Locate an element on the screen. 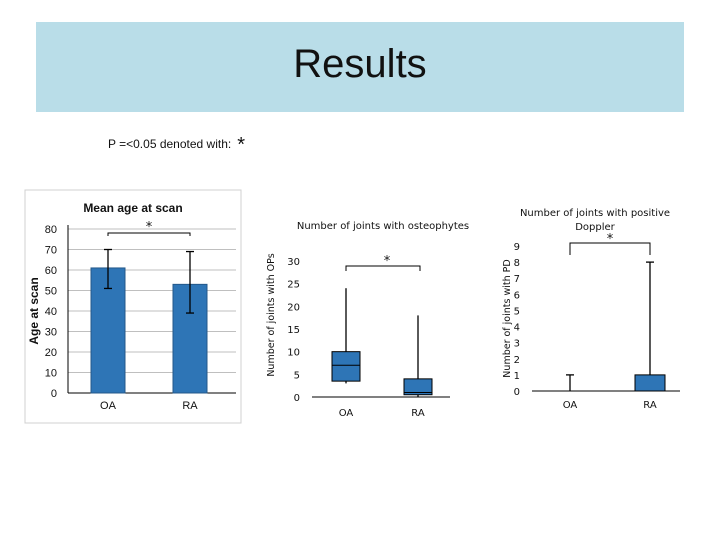 The image size is (720, 540). chart-title: Mean age at scan is located at coordinates (132, 208).